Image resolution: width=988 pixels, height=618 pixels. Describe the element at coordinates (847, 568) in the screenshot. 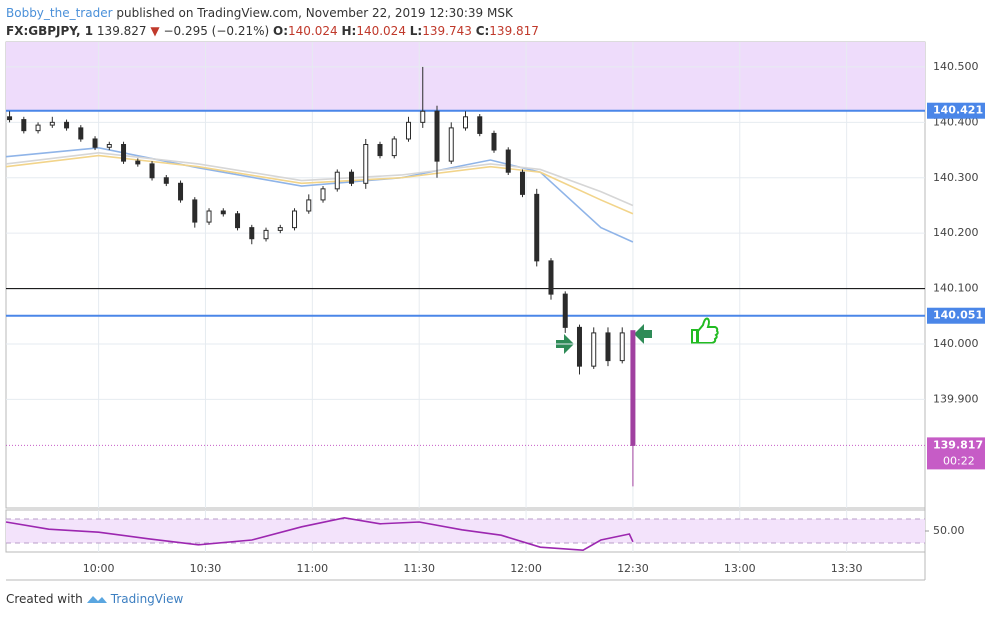

I see `x-tick-label: 13:30` at that location.